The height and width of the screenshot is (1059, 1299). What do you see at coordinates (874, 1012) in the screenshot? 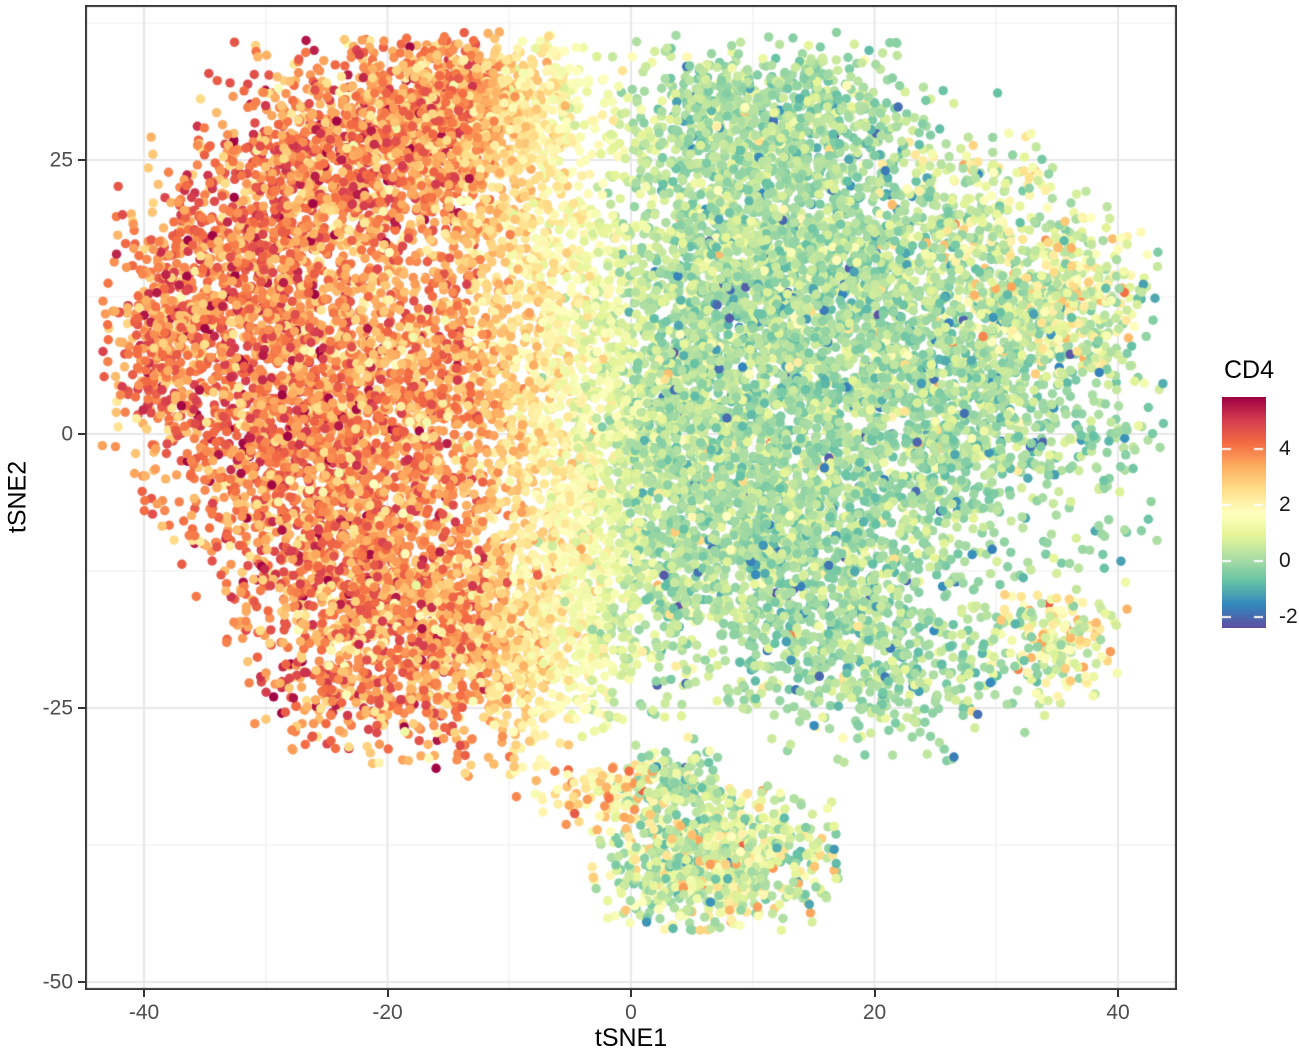
I see `x-tick-label: 20` at bounding box center [874, 1012].